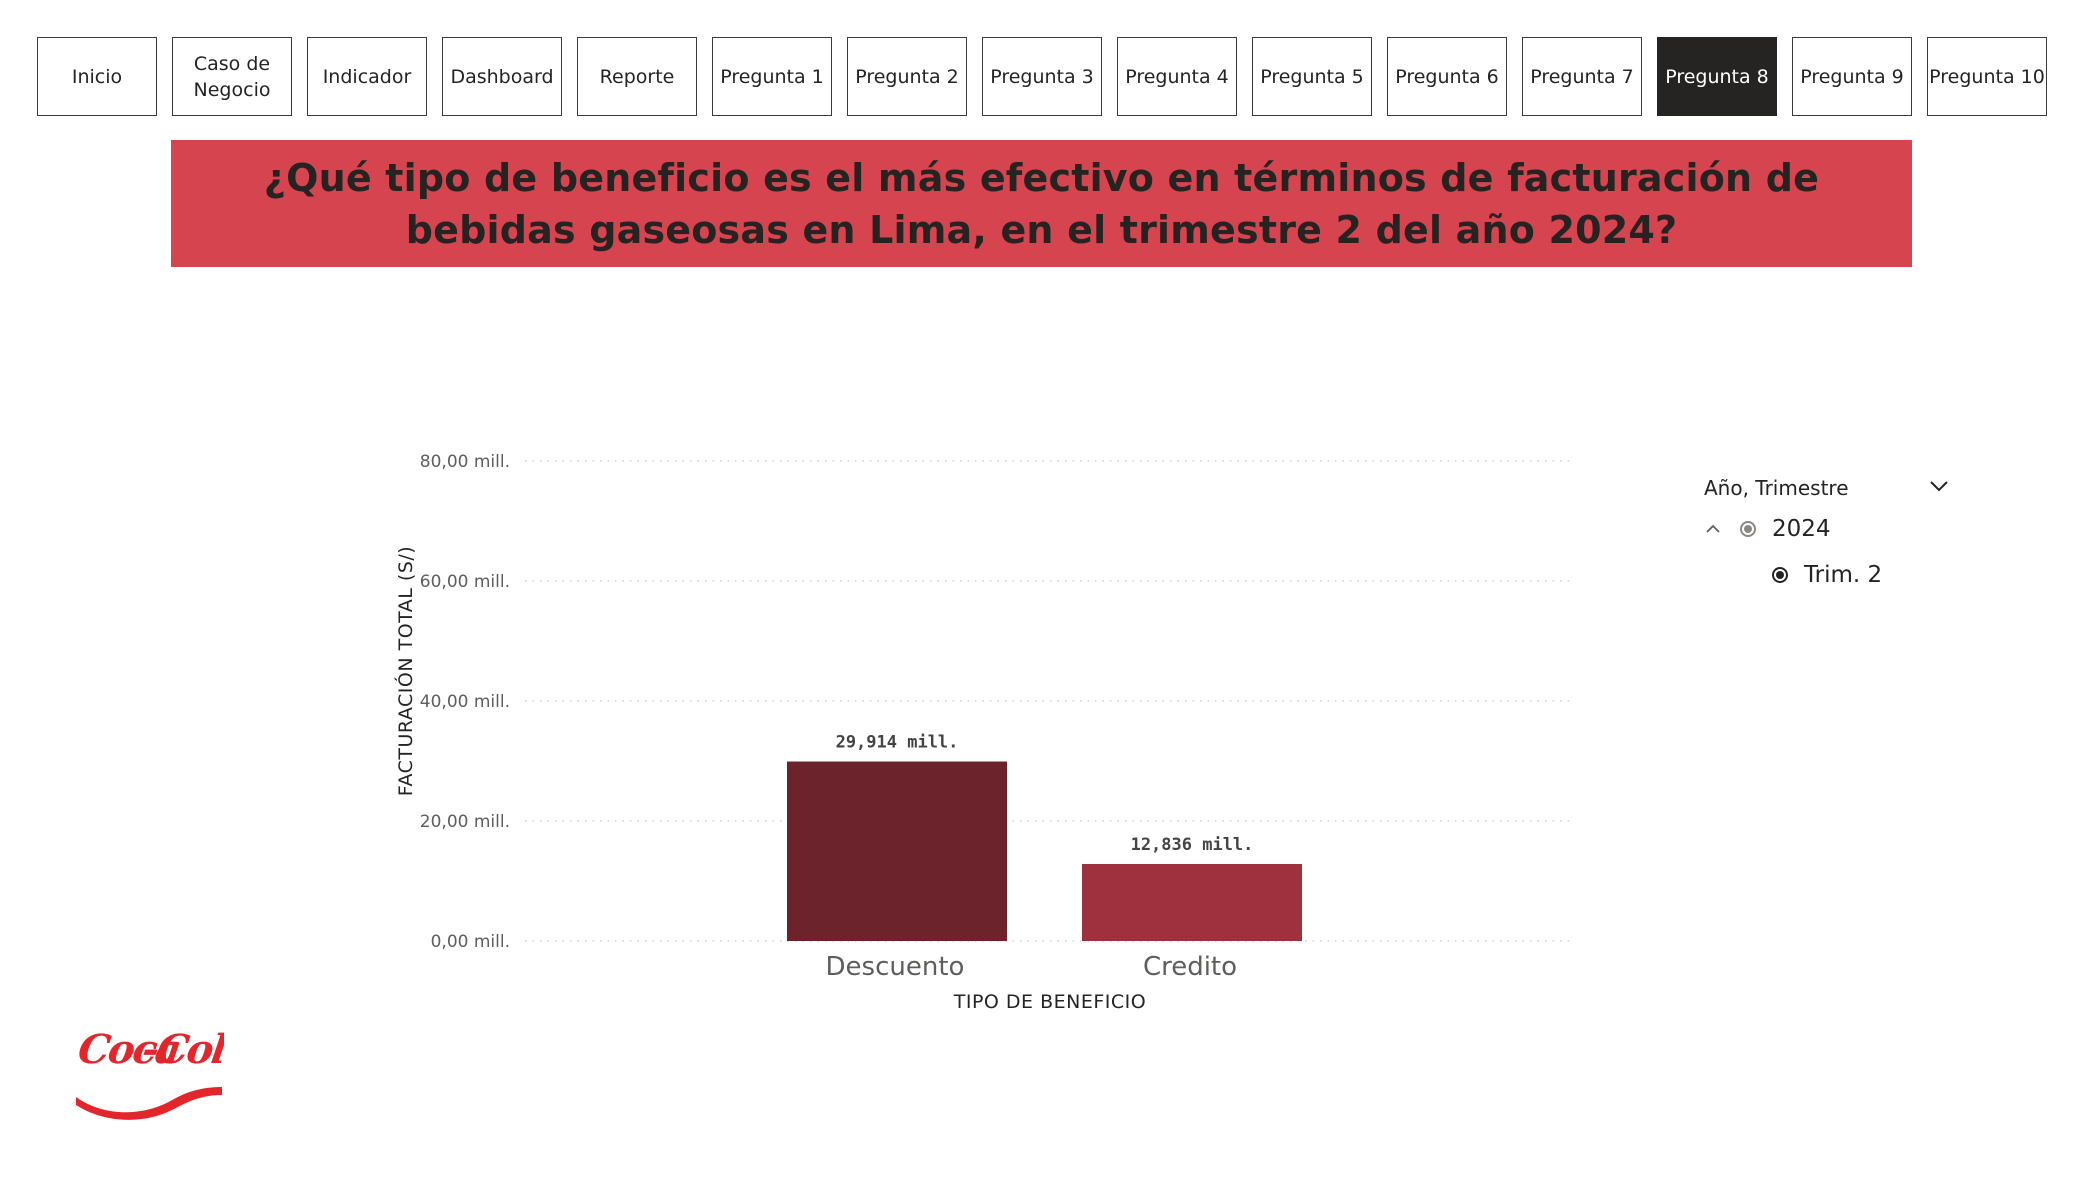 This screenshot has height=1200, width=2075. What do you see at coordinates (1748, 529) in the screenshot?
I see `year-radio` at bounding box center [1748, 529].